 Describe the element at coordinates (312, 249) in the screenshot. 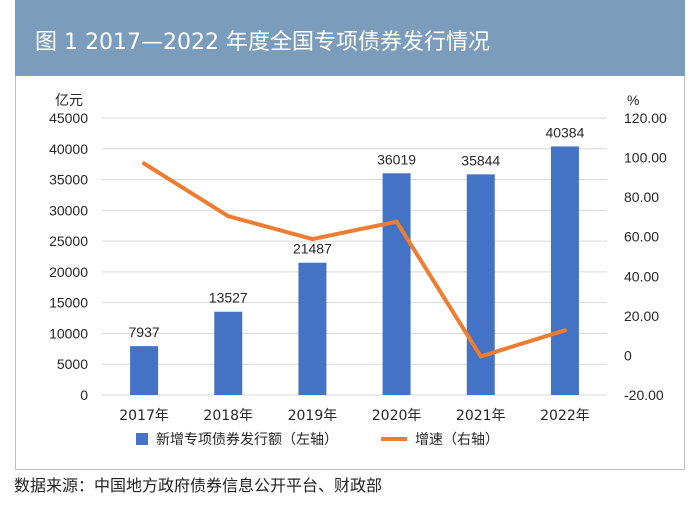

I see `bar-data-label: 21487` at that location.